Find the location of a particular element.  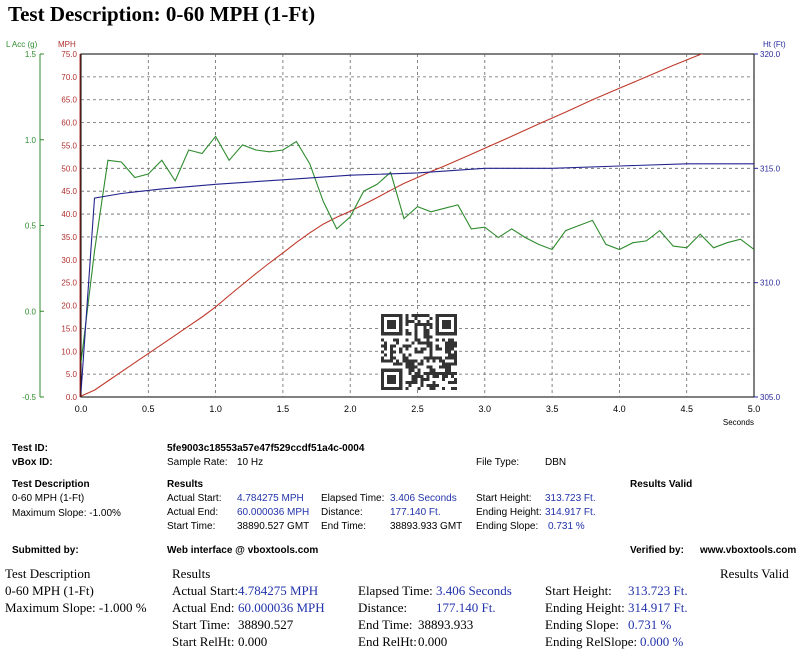

lacc-tick-label: 1.0 is located at coordinates (31, 140).